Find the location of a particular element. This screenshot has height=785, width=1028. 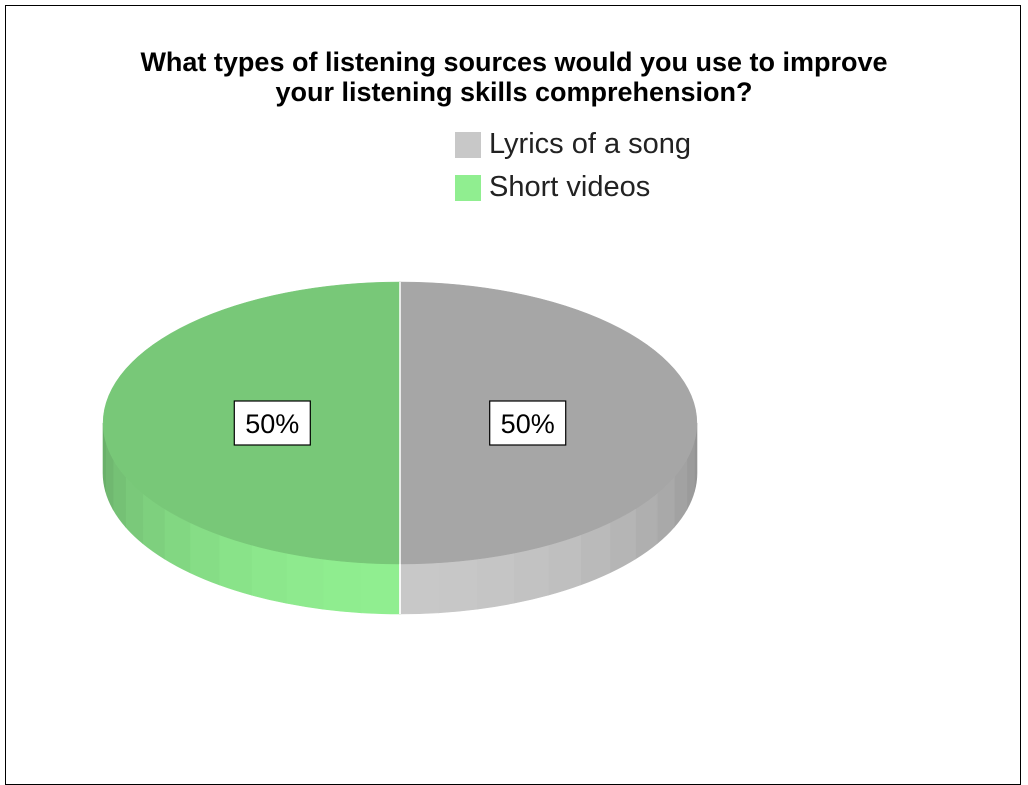

pie-data-label-0: 50% is located at coordinates (528, 423).